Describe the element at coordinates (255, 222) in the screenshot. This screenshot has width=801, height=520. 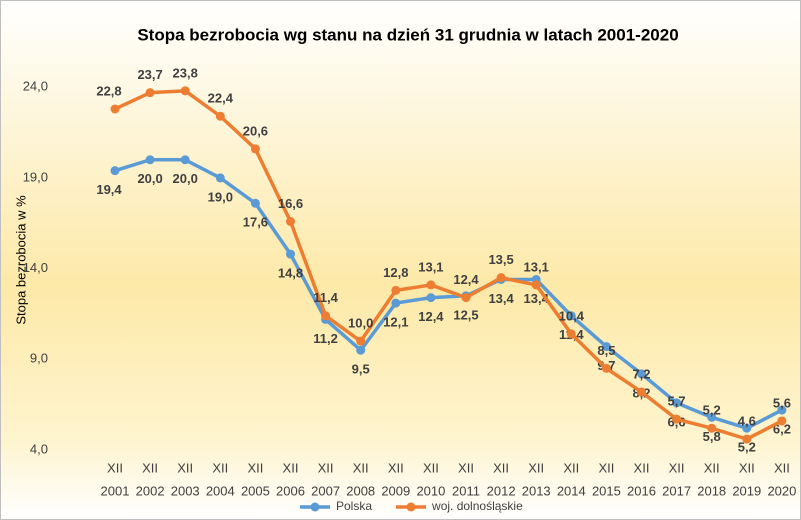
I see `data-label: 17,6` at that location.